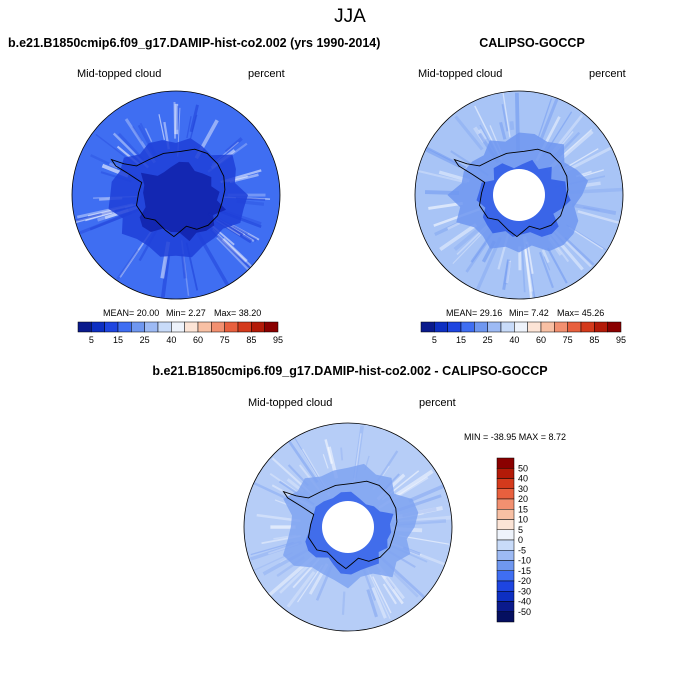 The image size is (700, 700). What do you see at coordinates (519, 195) in the screenshot?
I see `obs-map-missing-data` at bounding box center [519, 195].